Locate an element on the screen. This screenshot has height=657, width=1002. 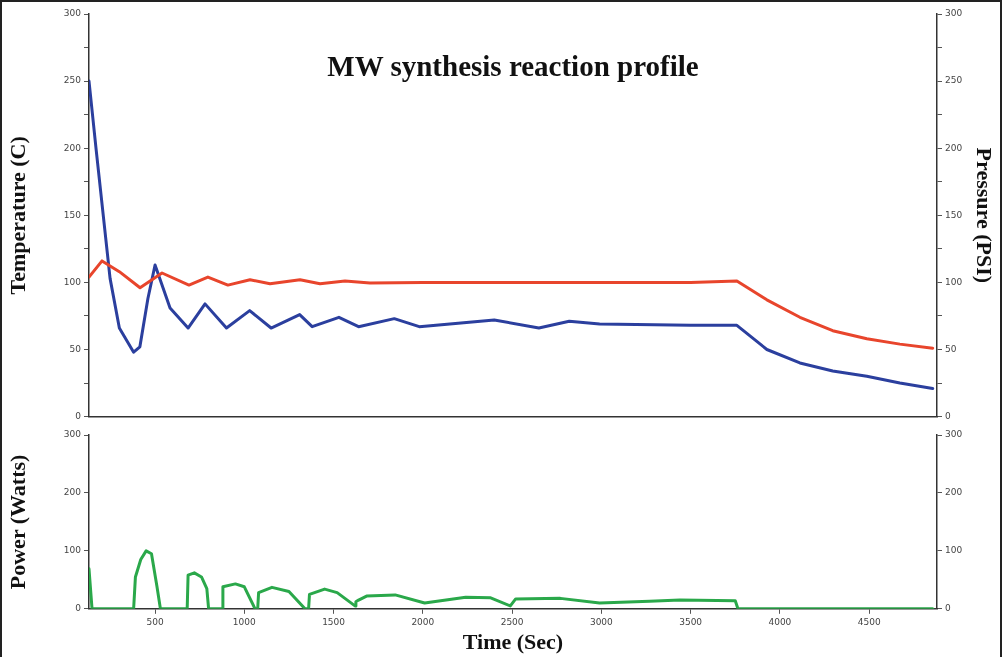
x-tick-label: 4000 is located at coordinates (780, 621).